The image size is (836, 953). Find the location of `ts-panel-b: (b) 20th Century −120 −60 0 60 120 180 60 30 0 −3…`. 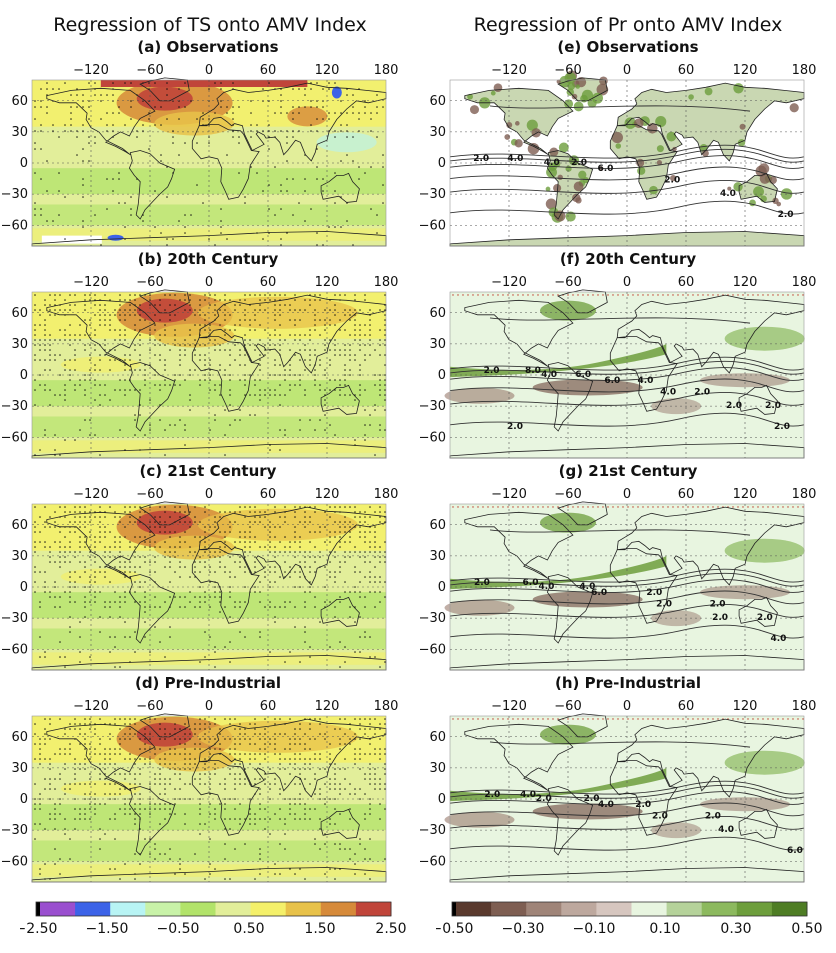

ts-panel-b: (b) 20th Century −120 −60 0 60 120 180 60 30 0 −3… is located at coordinates (210, 357).